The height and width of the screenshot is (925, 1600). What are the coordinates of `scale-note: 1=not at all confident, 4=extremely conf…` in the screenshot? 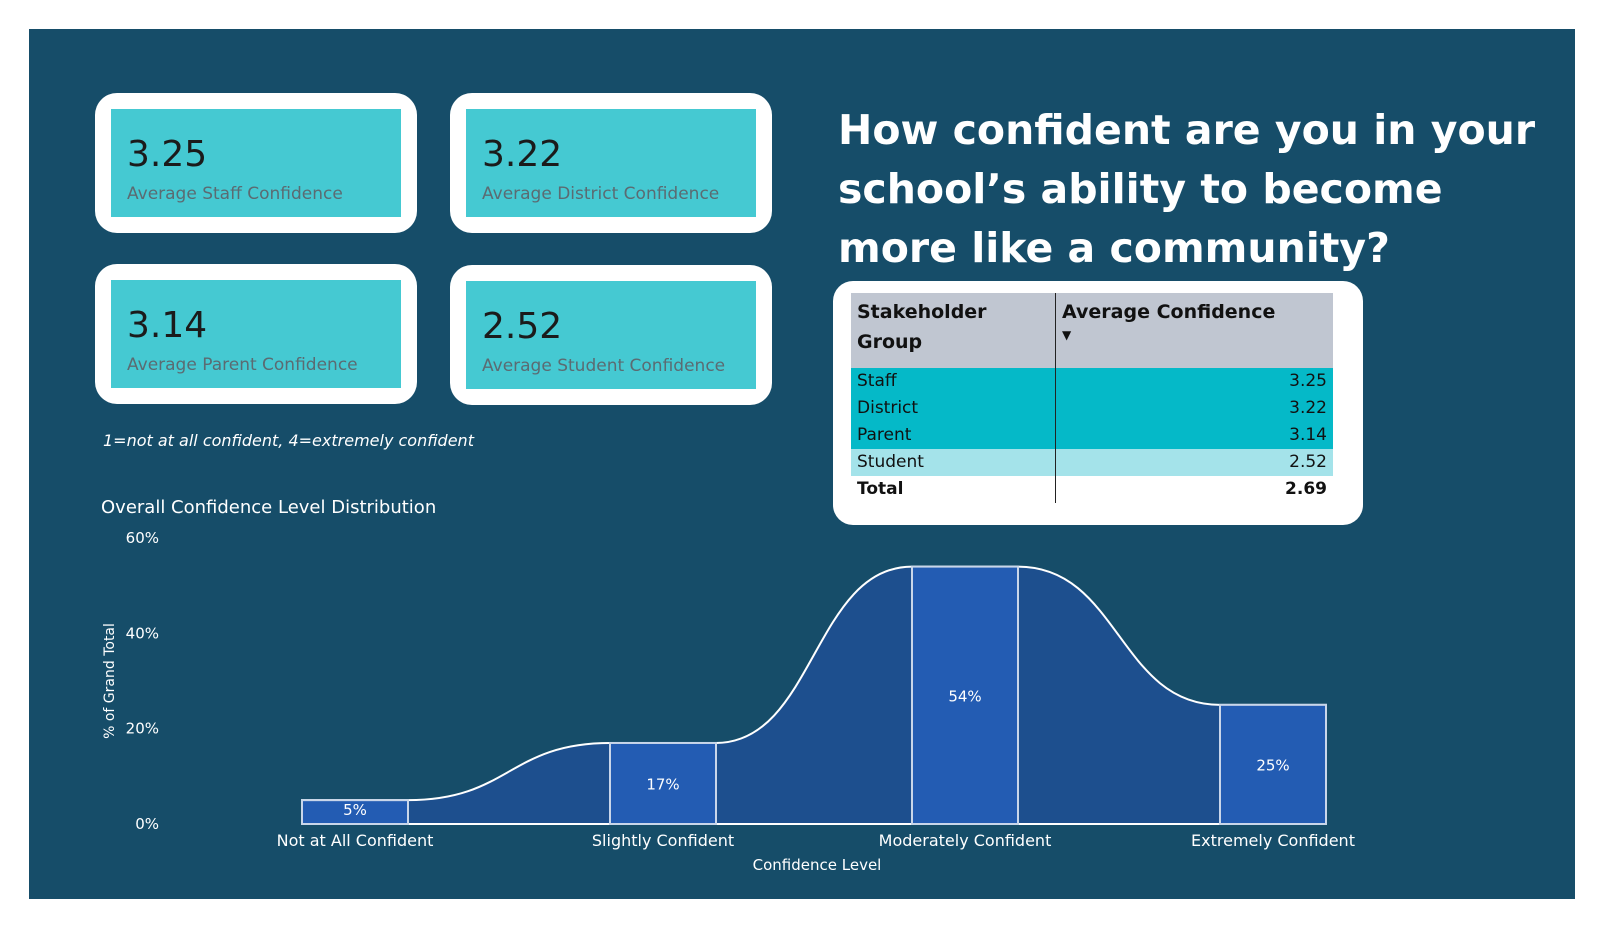 It's located at (288, 440).